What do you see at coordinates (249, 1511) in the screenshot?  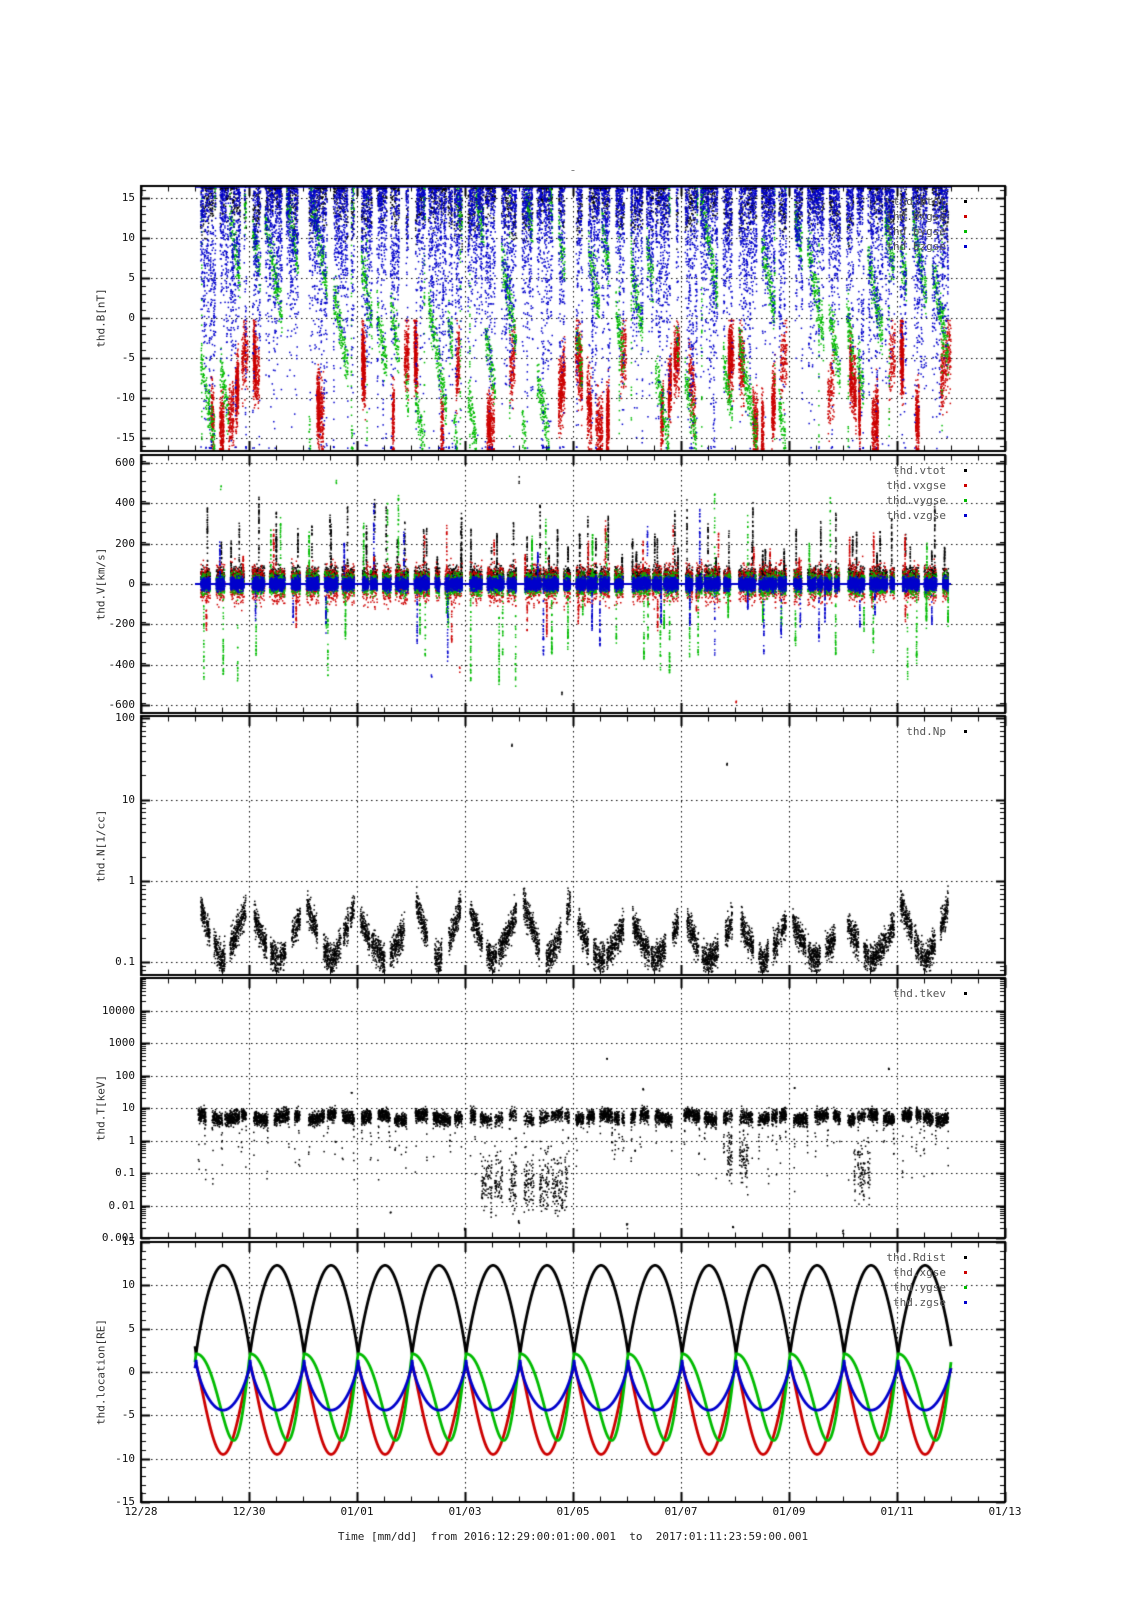 I see `x-tick-label: 12/30` at bounding box center [249, 1511].